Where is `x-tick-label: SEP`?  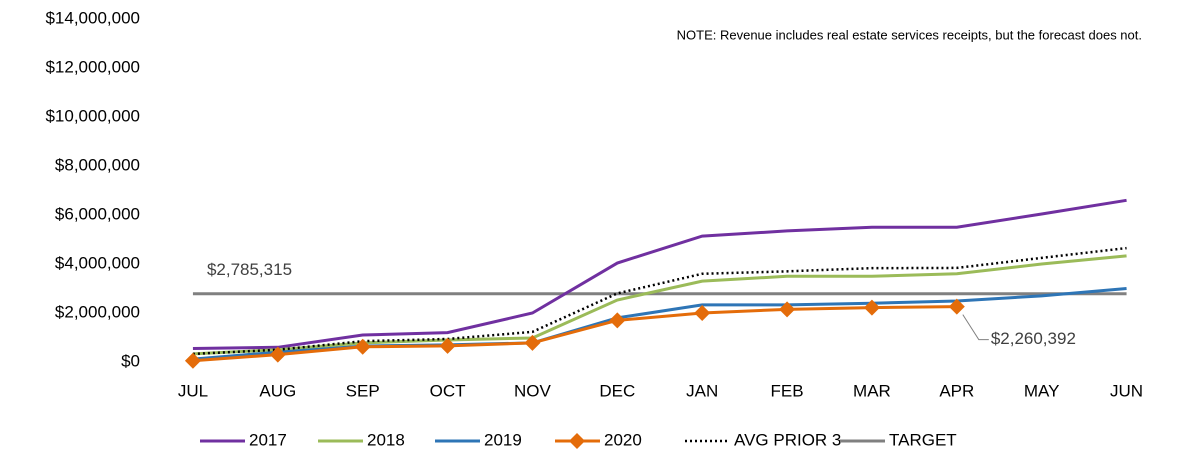 x-tick-label: SEP is located at coordinates (363, 390).